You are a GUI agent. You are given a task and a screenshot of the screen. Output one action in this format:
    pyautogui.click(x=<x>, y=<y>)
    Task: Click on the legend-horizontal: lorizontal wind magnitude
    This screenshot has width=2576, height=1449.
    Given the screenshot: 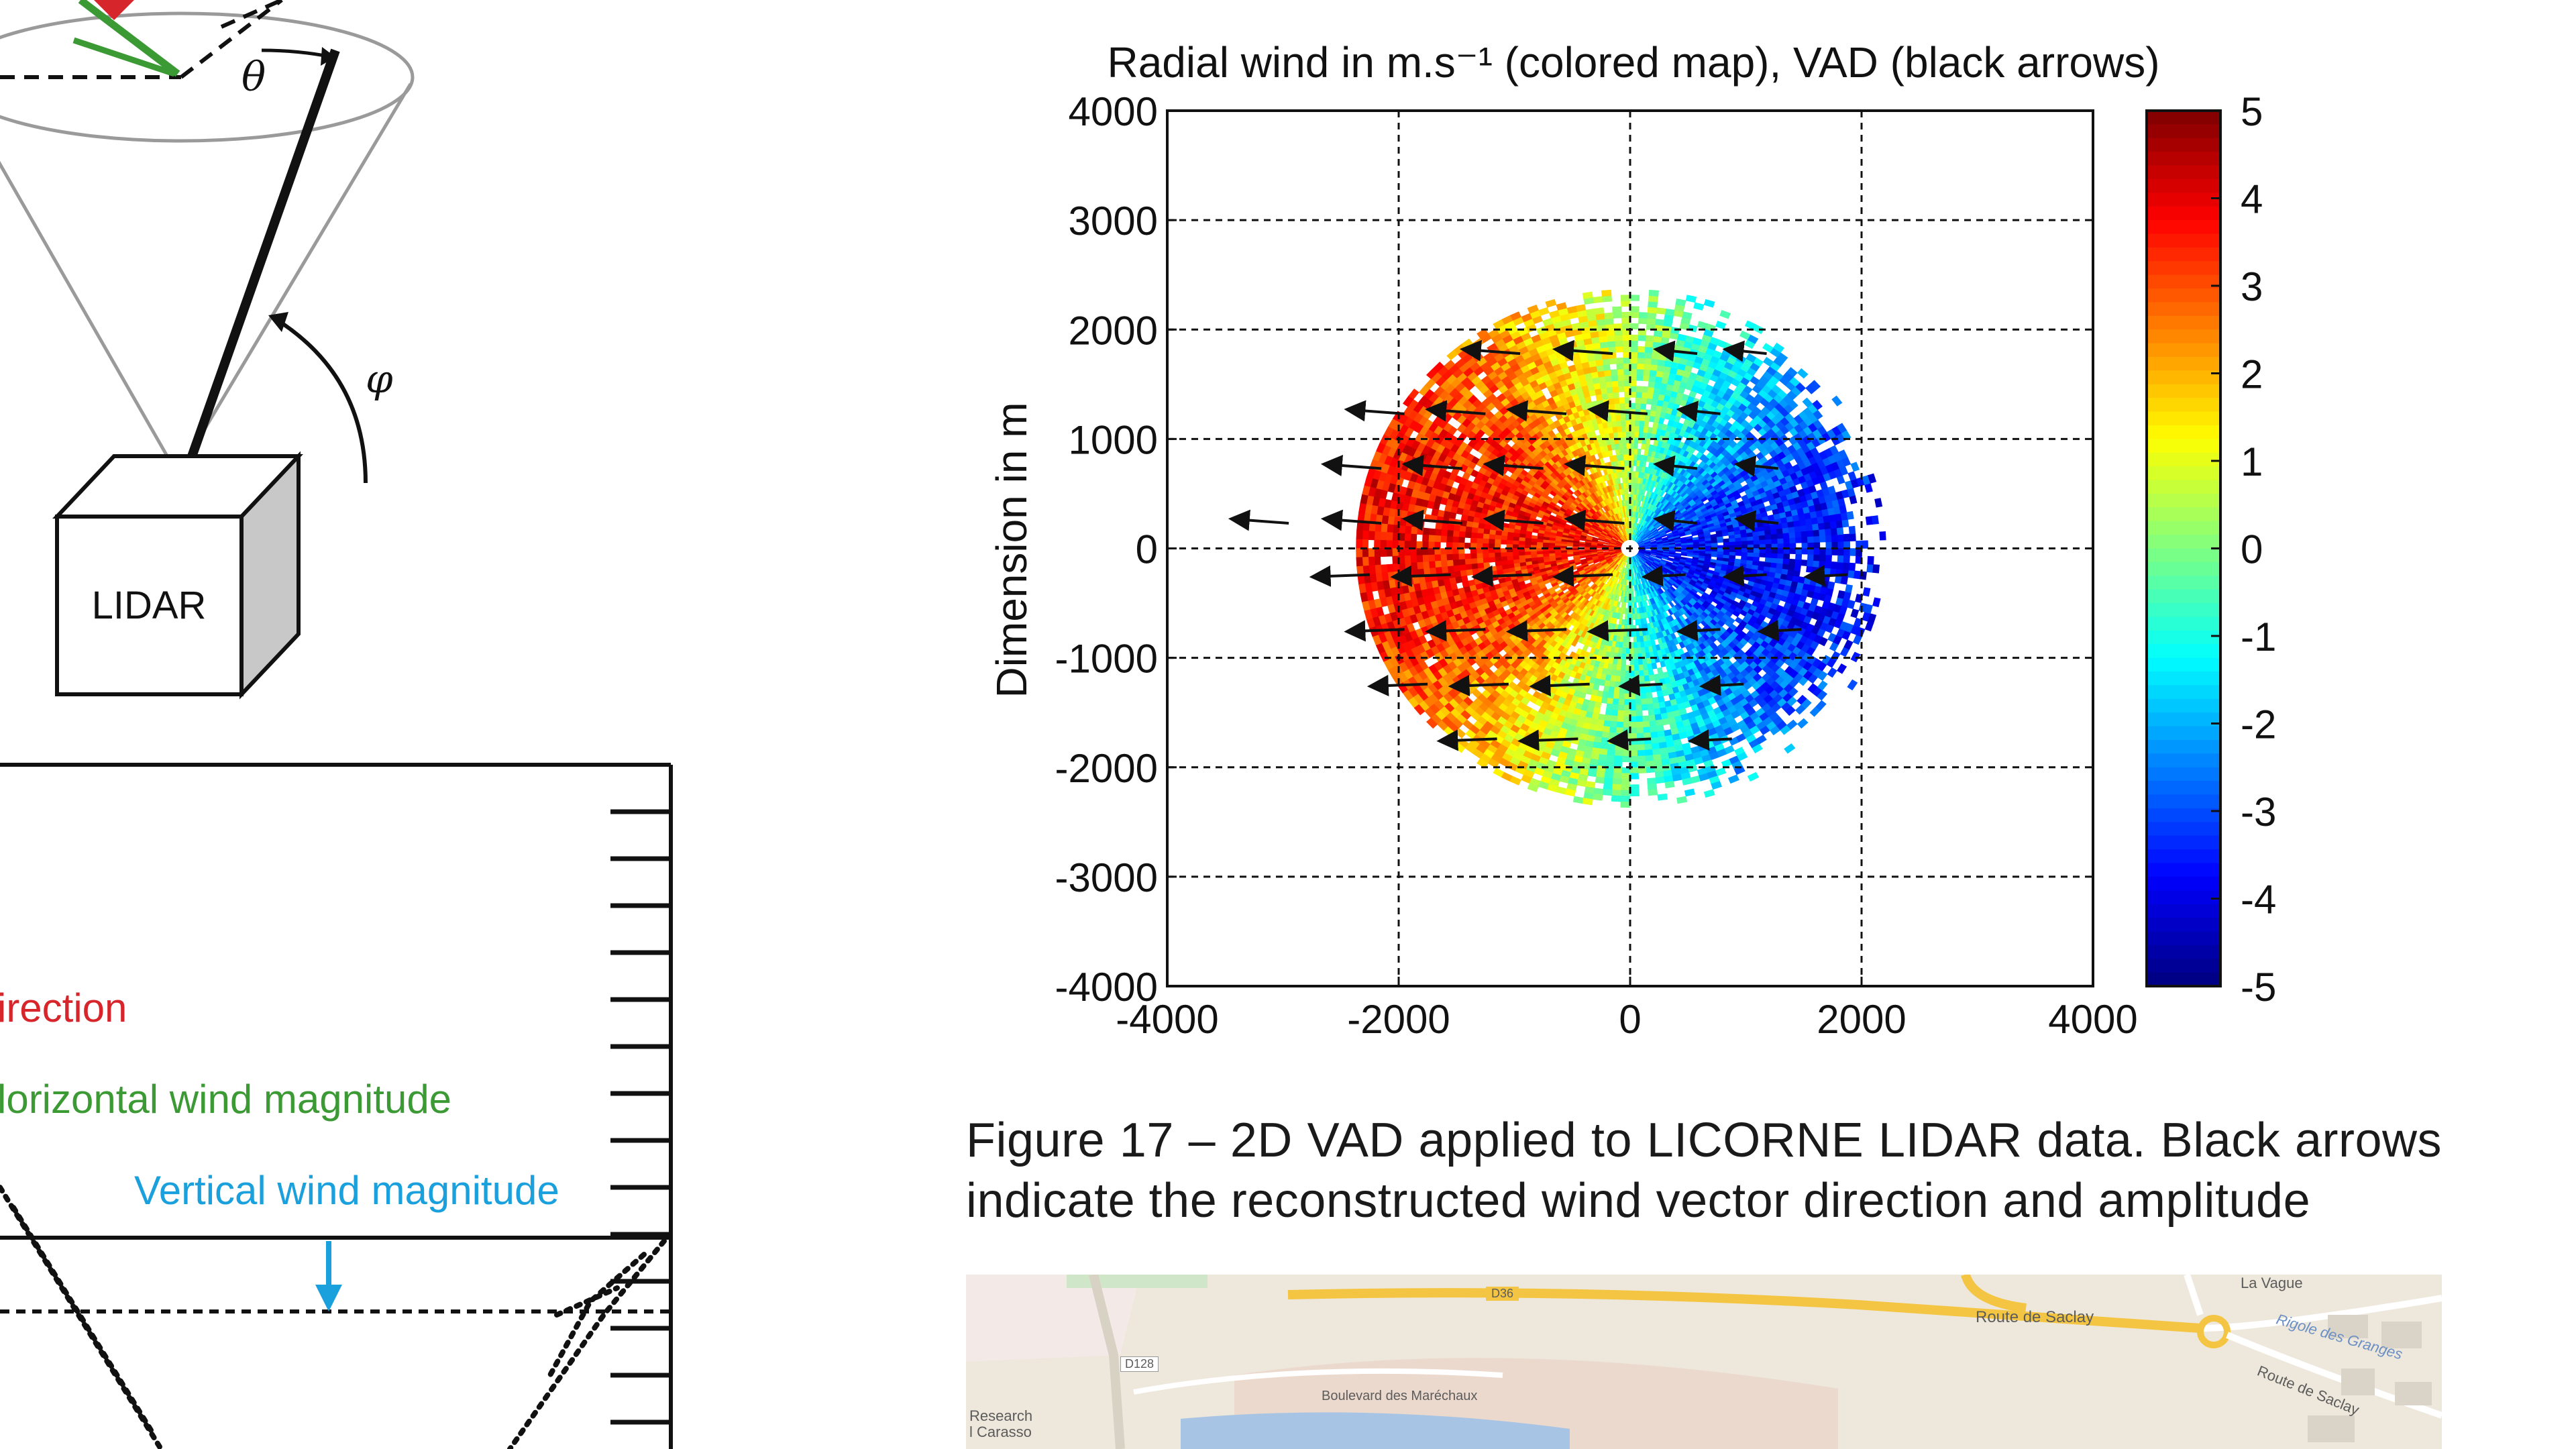 What is the action you would take?
    pyautogui.click(x=226, y=1099)
    